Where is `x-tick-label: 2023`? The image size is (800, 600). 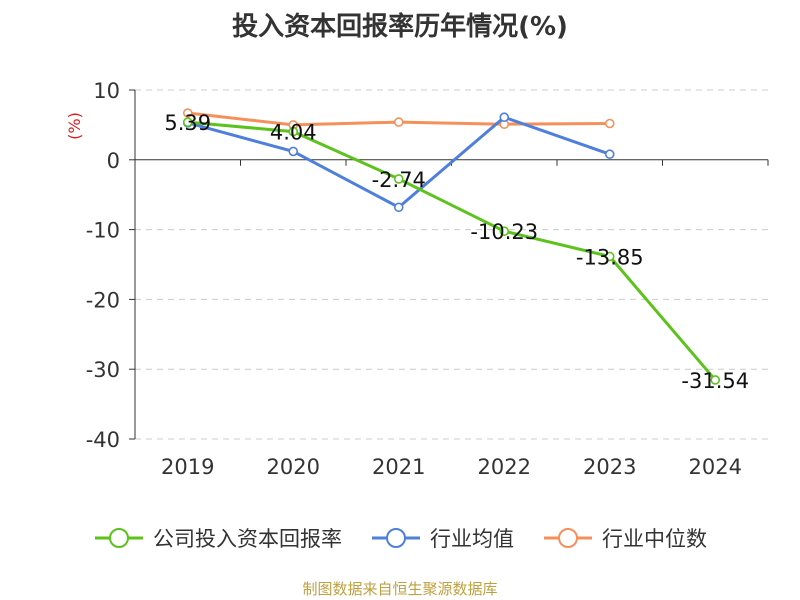 x-tick-label: 2023 is located at coordinates (609, 467).